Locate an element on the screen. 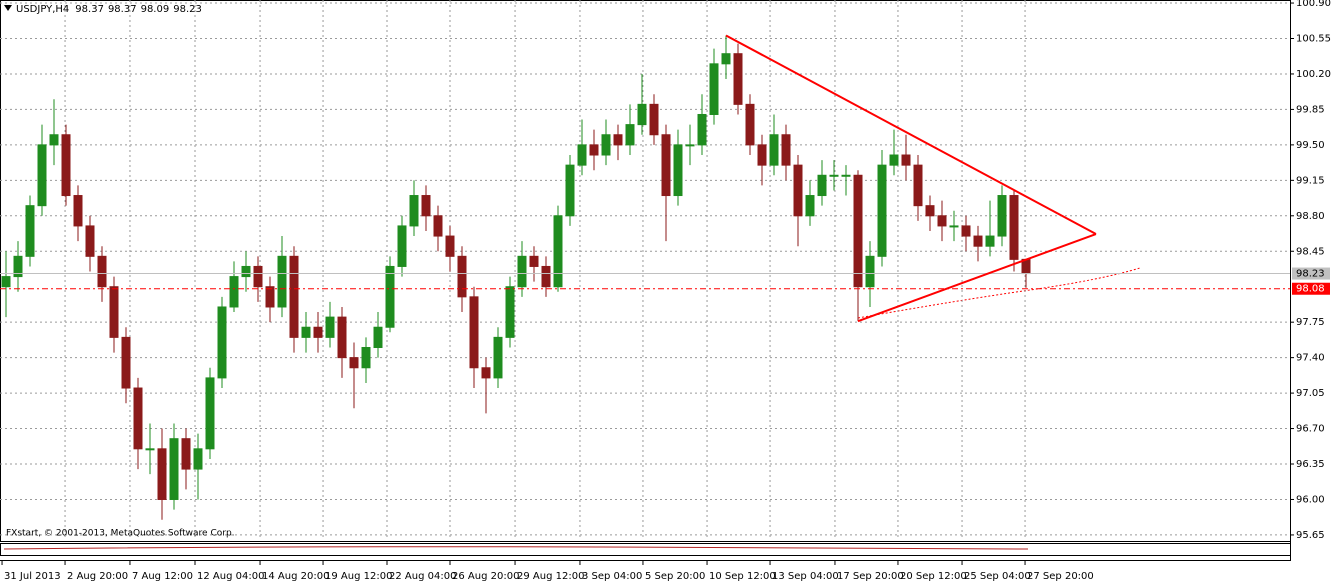  order-label: 98.08 is located at coordinates (1310, 289).